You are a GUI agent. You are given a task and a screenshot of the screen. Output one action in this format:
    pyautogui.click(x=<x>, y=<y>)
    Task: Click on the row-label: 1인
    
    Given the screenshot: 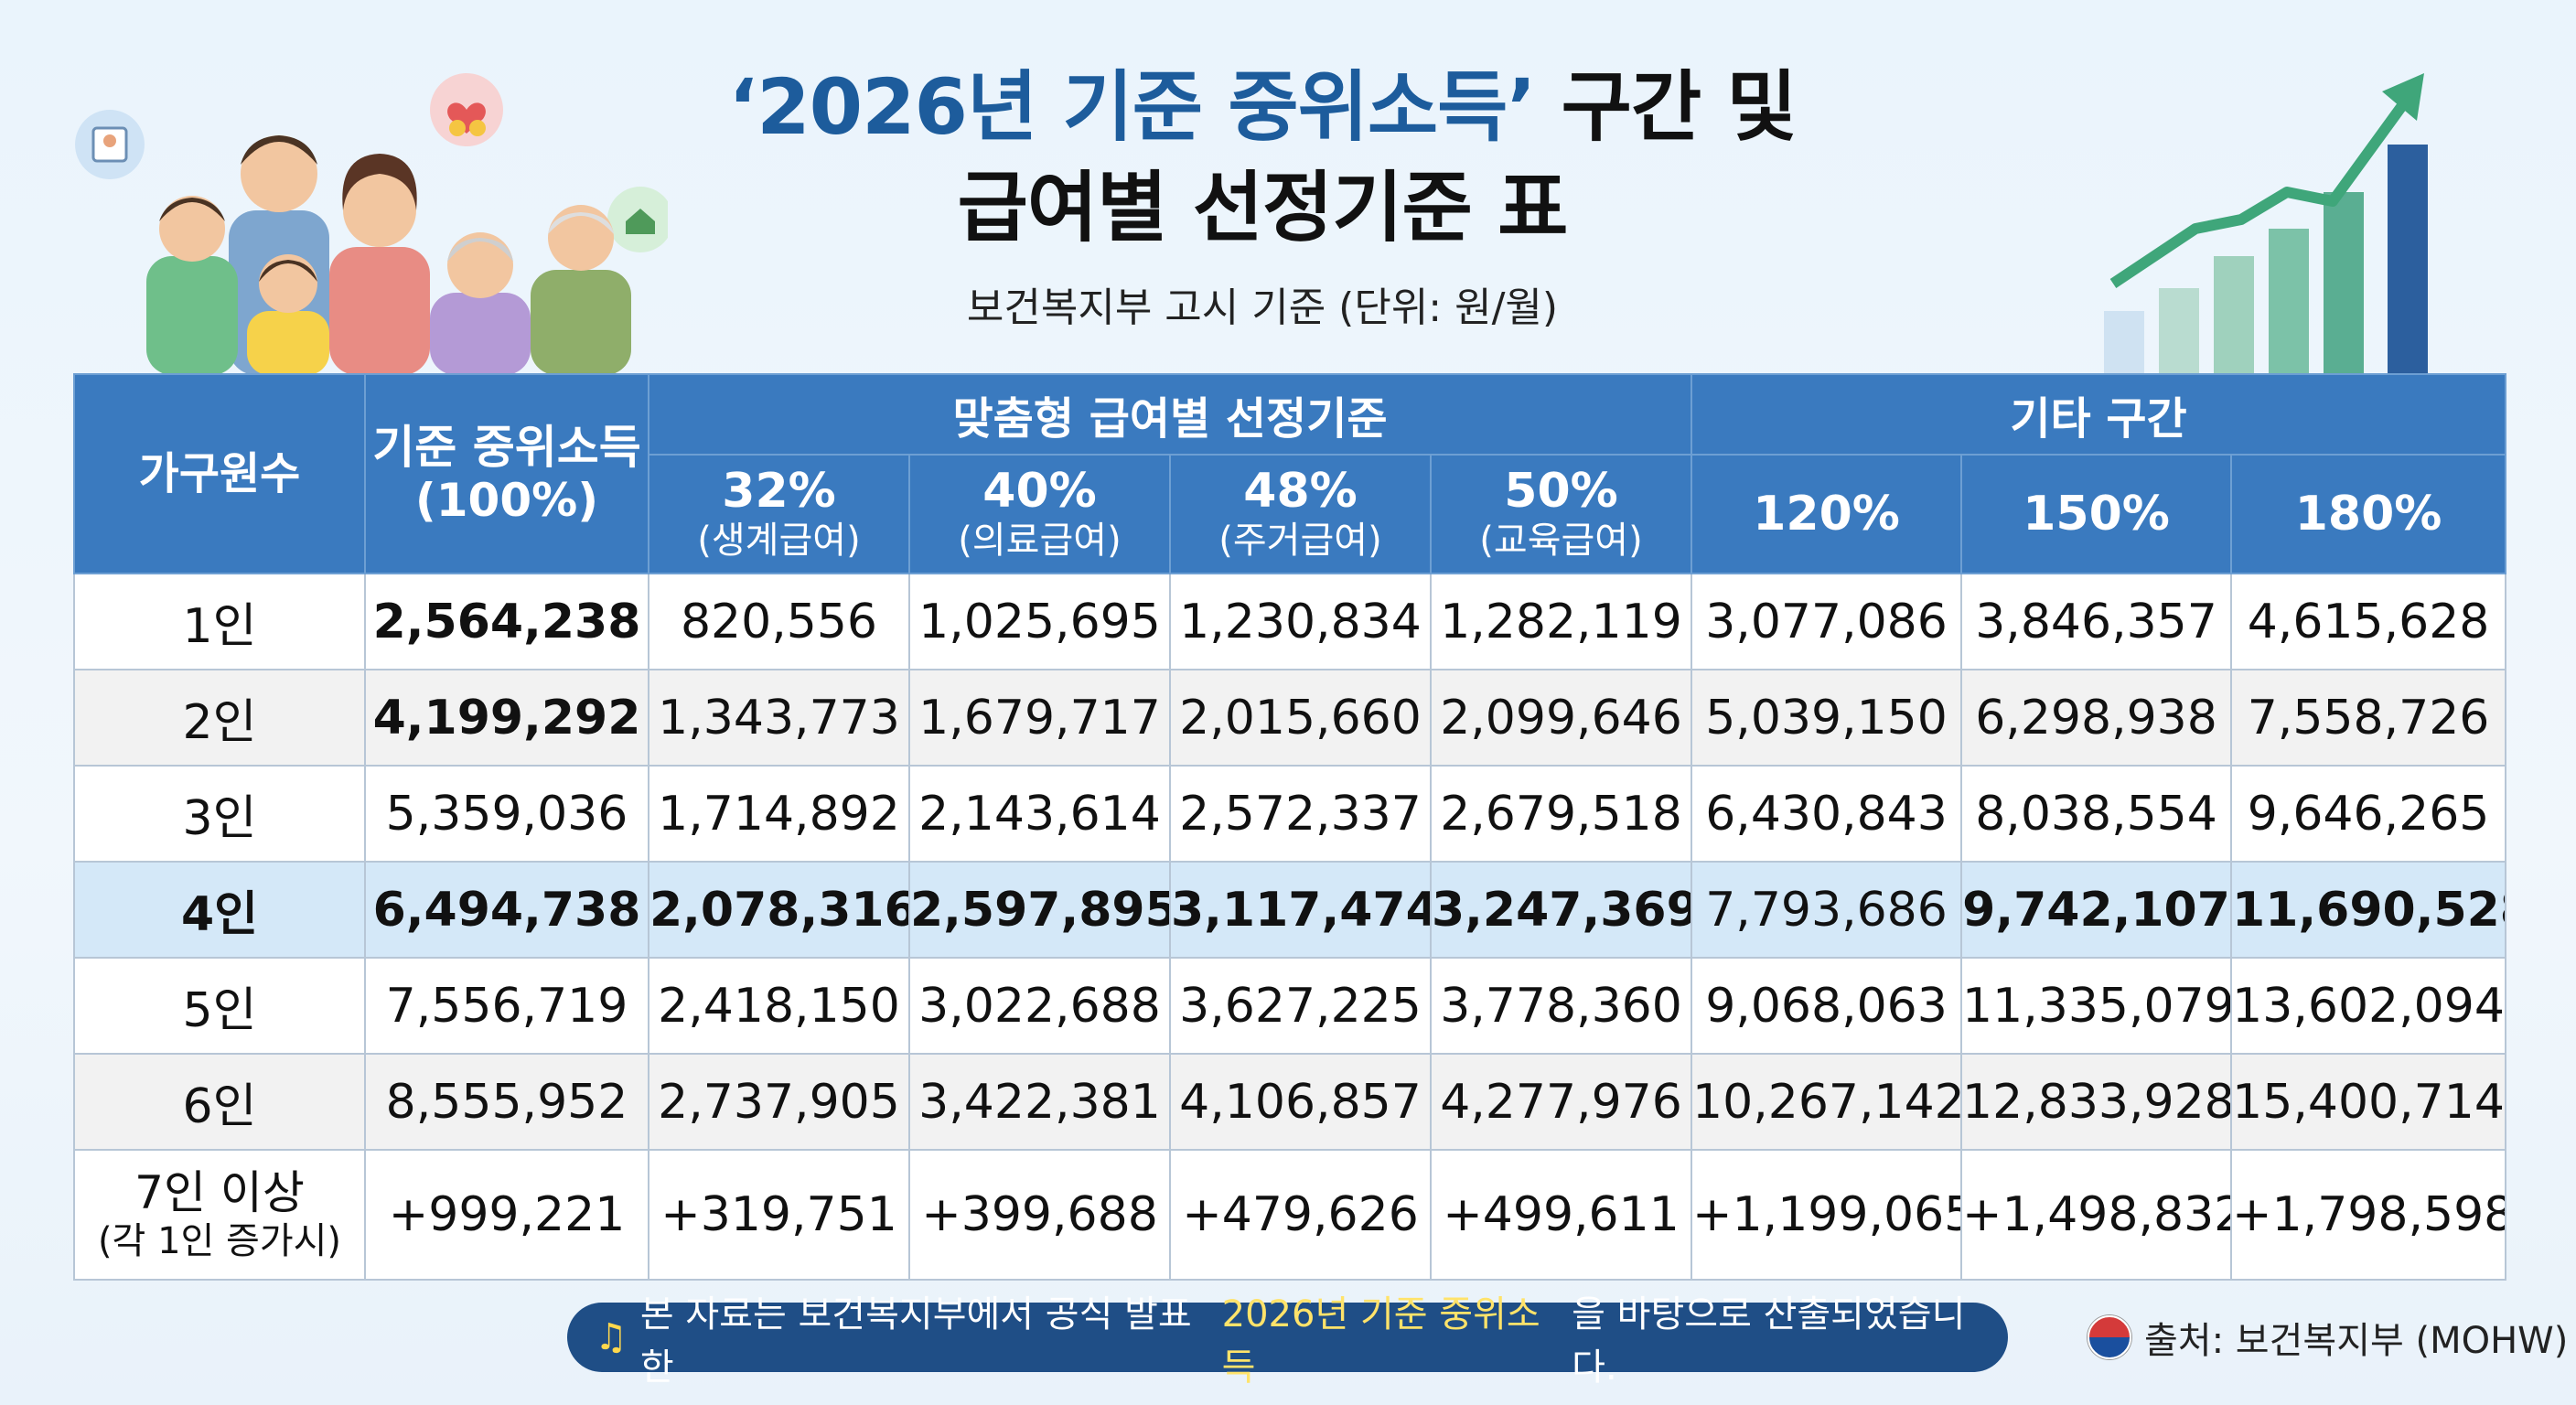 What is the action you would take?
    pyautogui.click(x=220, y=621)
    